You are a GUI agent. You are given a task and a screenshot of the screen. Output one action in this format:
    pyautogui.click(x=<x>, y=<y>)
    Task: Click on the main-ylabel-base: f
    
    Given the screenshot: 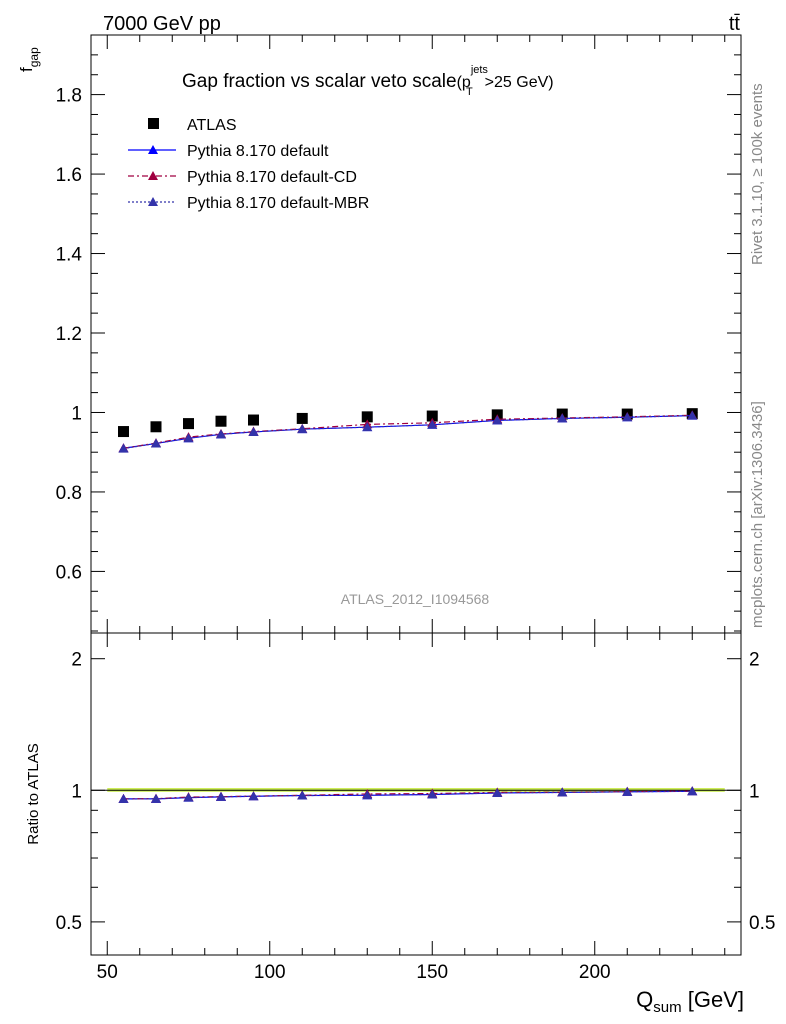 What is the action you would take?
    pyautogui.click(x=26, y=69)
    